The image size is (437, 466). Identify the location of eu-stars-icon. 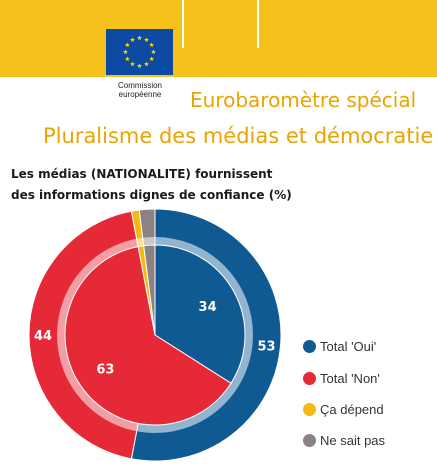
(139, 52).